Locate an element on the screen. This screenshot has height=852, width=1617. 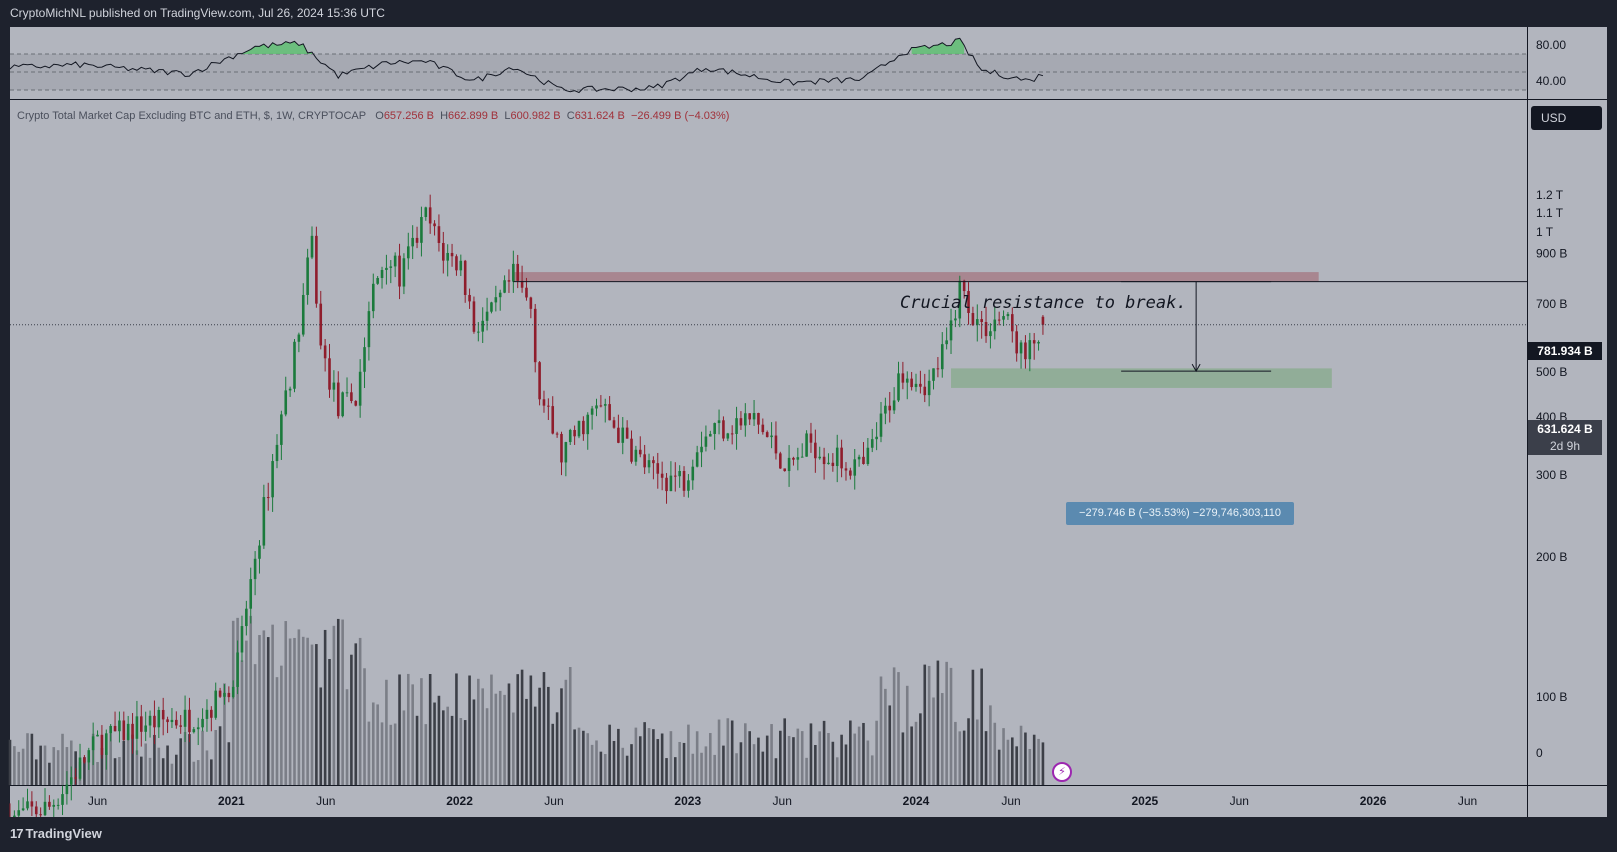
measure-label: −279.746 B (−35.53%) −279,746,303,110 is located at coordinates (1180, 513).